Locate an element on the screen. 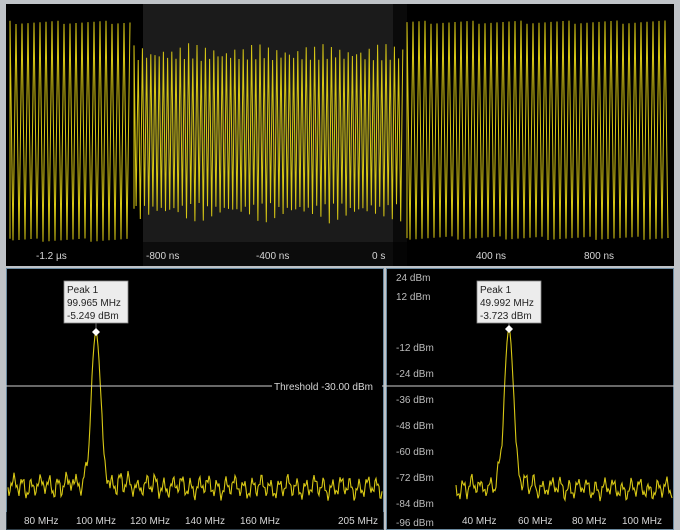  level-tick-label: -72 dBm is located at coordinates (415, 478).